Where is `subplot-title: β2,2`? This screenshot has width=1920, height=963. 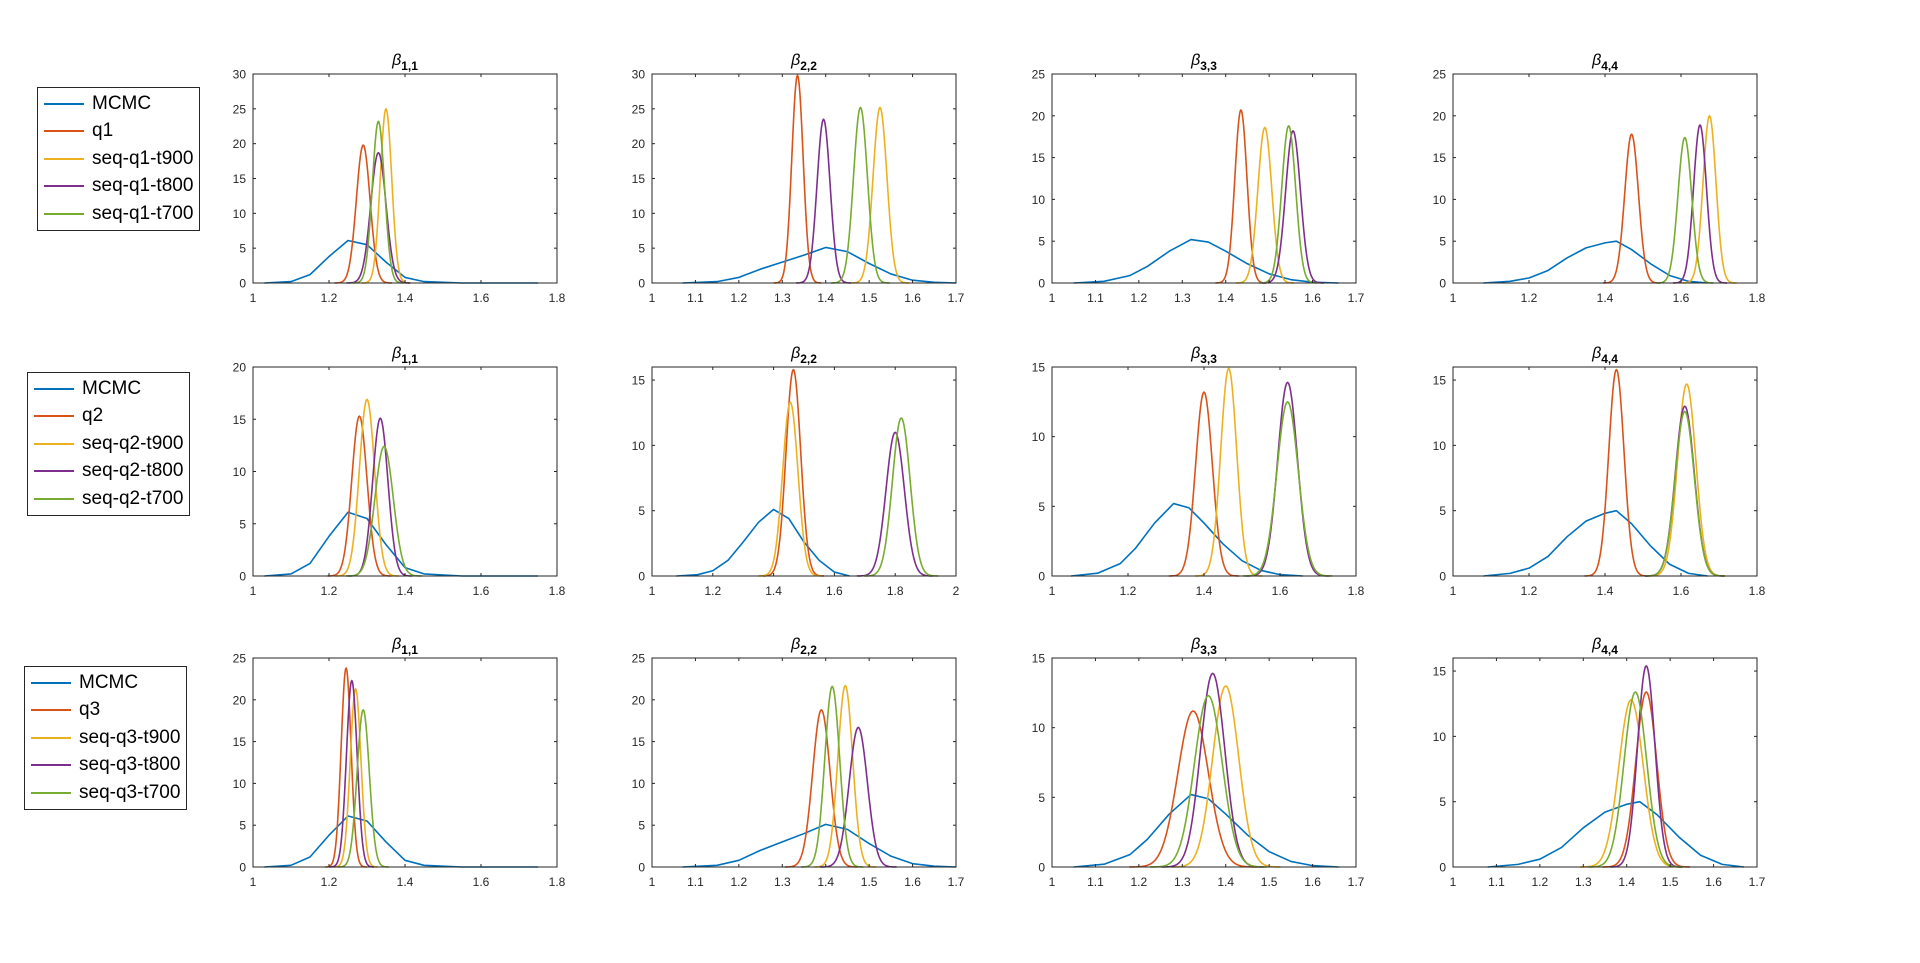
subplot-title: β2,2 is located at coordinates (803, 646).